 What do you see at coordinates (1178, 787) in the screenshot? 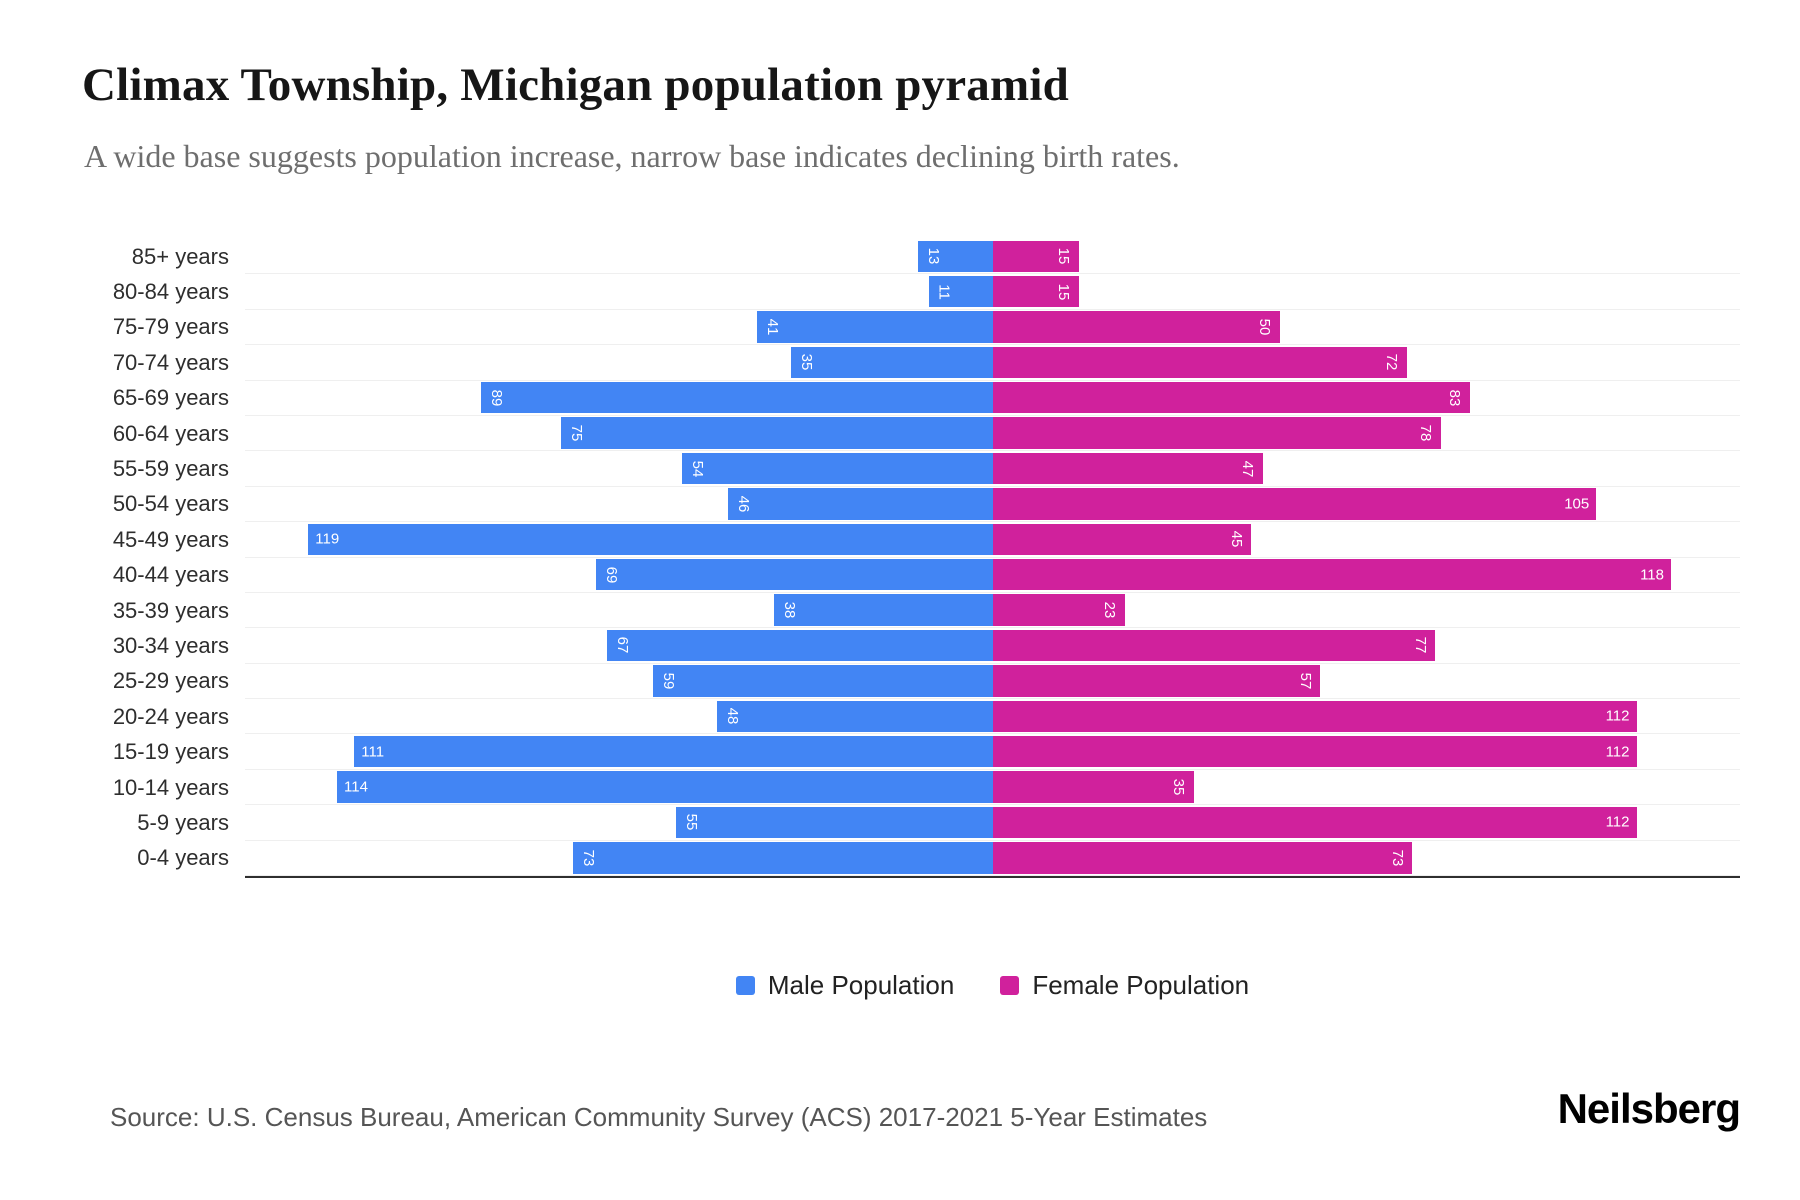
I see `female-value-label: 35` at bounding box center [1178, 787].